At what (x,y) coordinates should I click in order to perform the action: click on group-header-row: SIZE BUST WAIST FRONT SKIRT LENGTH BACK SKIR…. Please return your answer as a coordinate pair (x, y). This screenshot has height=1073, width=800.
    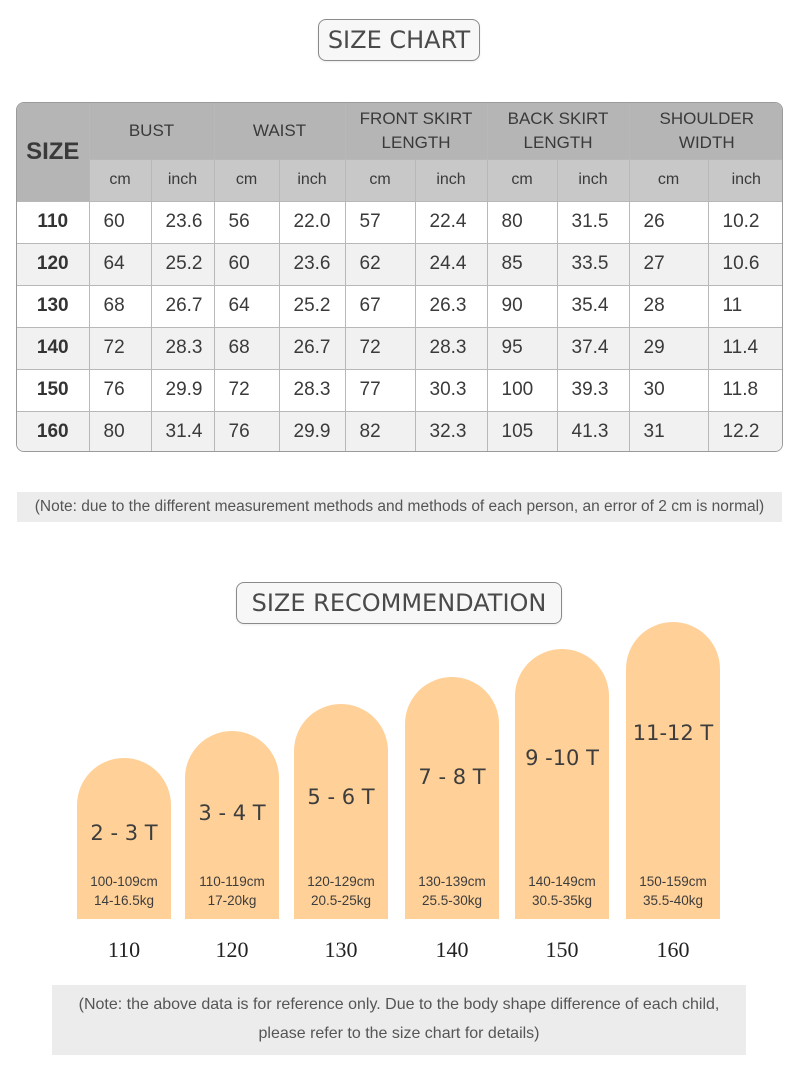
    Looking at the image, I should click on (399, 152).